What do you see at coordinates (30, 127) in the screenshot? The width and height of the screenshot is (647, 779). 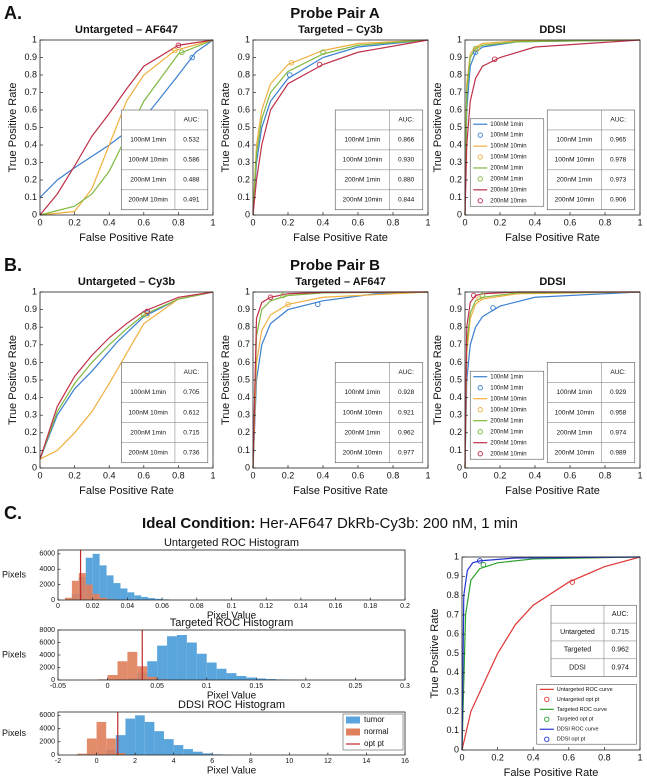 I see `y-tick-label: 0.5` at bounding box center [30, 127].